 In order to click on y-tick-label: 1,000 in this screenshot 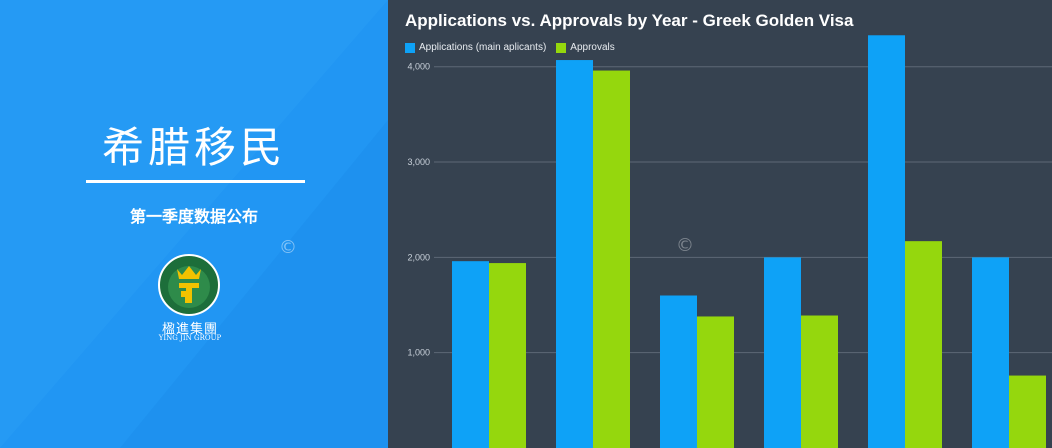, I will do `click(418, 353)`.